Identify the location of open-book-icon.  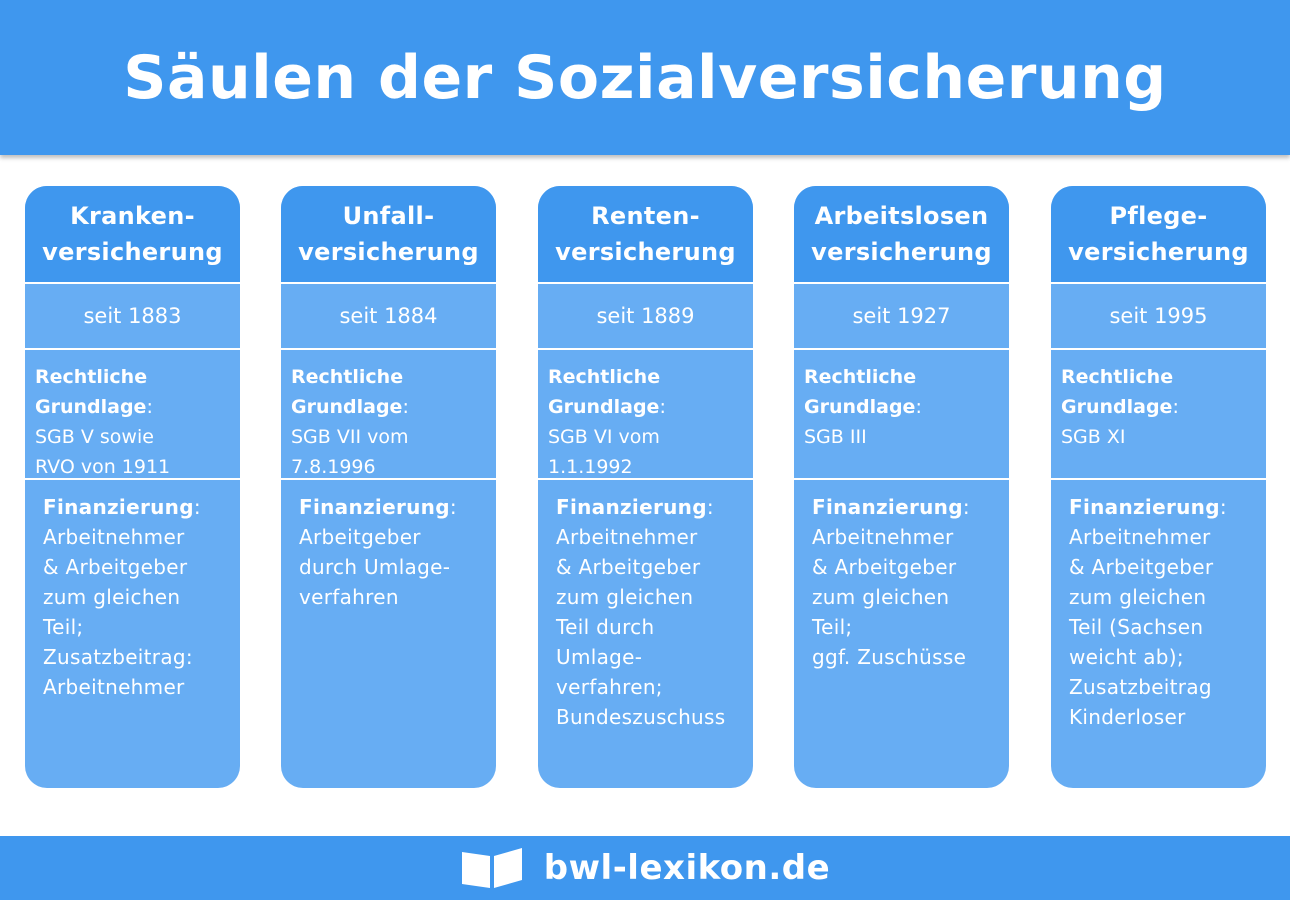
(491, 868).